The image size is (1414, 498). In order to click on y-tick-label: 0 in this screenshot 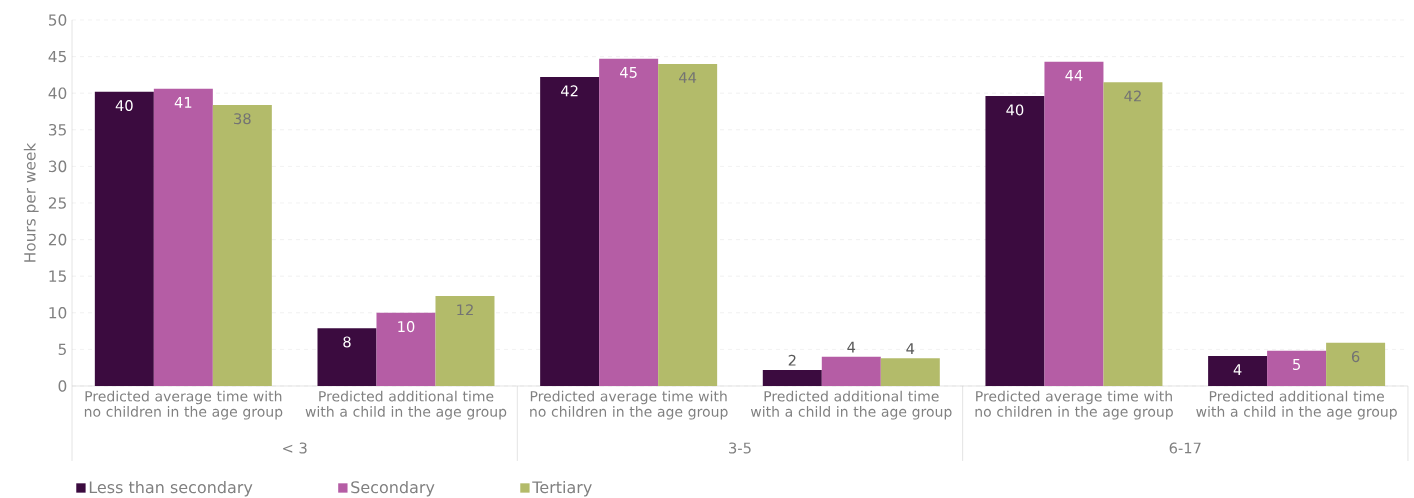, I will do `click(62, 386)`.